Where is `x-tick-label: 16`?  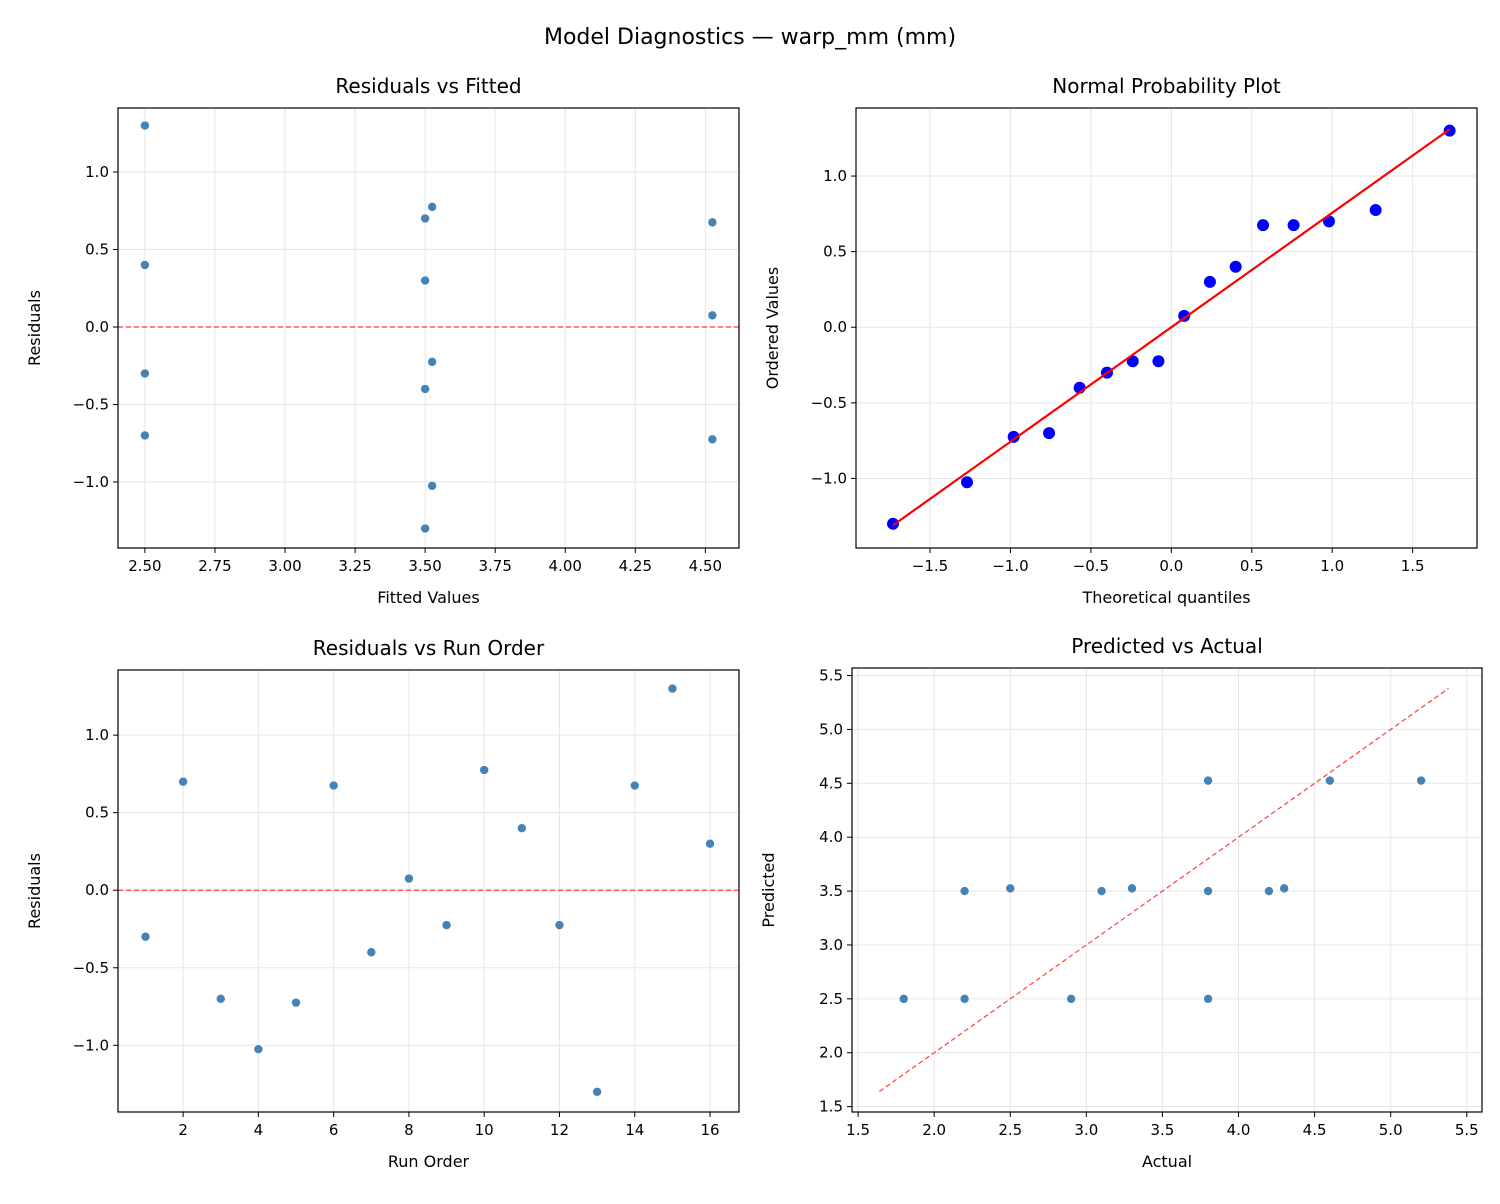
x-tick-label: 16 is located at coordinates (709, 1130).